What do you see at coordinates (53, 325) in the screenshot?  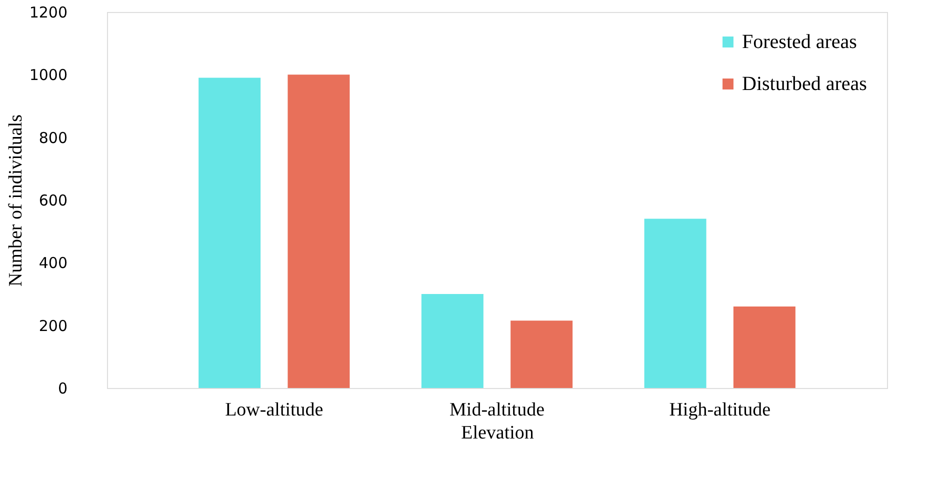 I see `y-tick-label: 200` at bounding box center [53, 325].